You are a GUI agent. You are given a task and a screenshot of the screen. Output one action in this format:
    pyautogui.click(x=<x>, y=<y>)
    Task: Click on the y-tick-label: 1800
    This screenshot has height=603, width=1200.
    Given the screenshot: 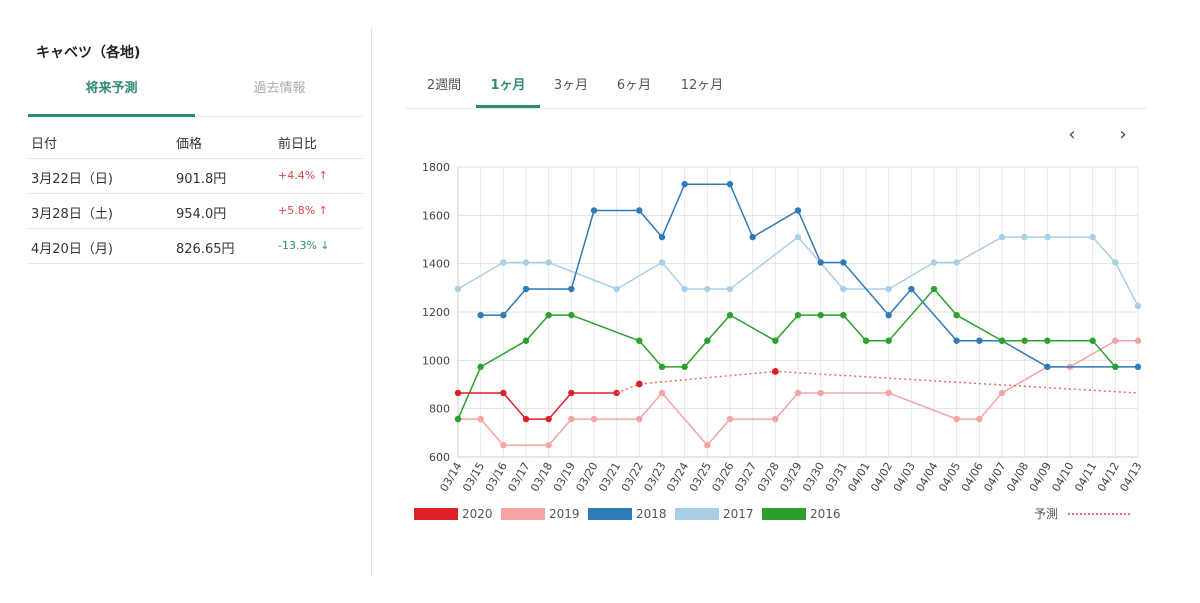 What is the action you would take?
    pyautogui.click(x=436, y=167)
    